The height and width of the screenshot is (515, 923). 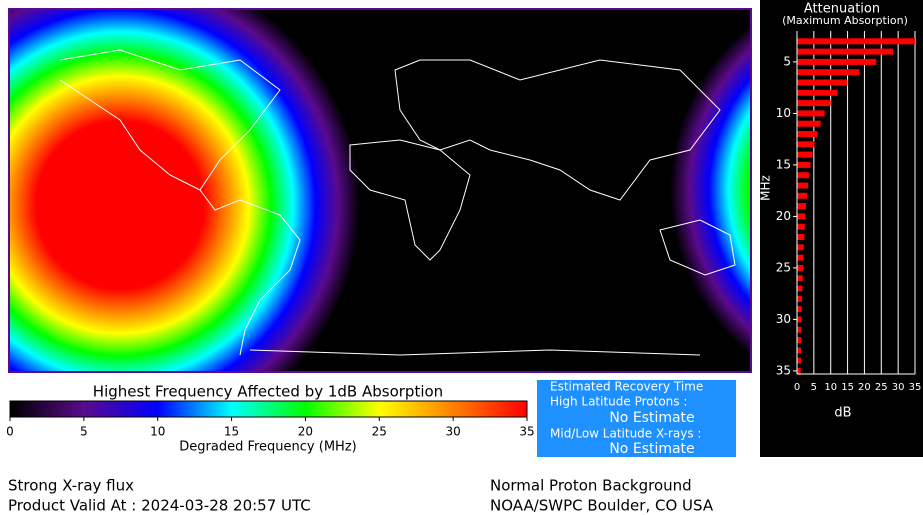 I want to click on bar-subtitle: (Maximum Absorption), so click(x=845, y=20).